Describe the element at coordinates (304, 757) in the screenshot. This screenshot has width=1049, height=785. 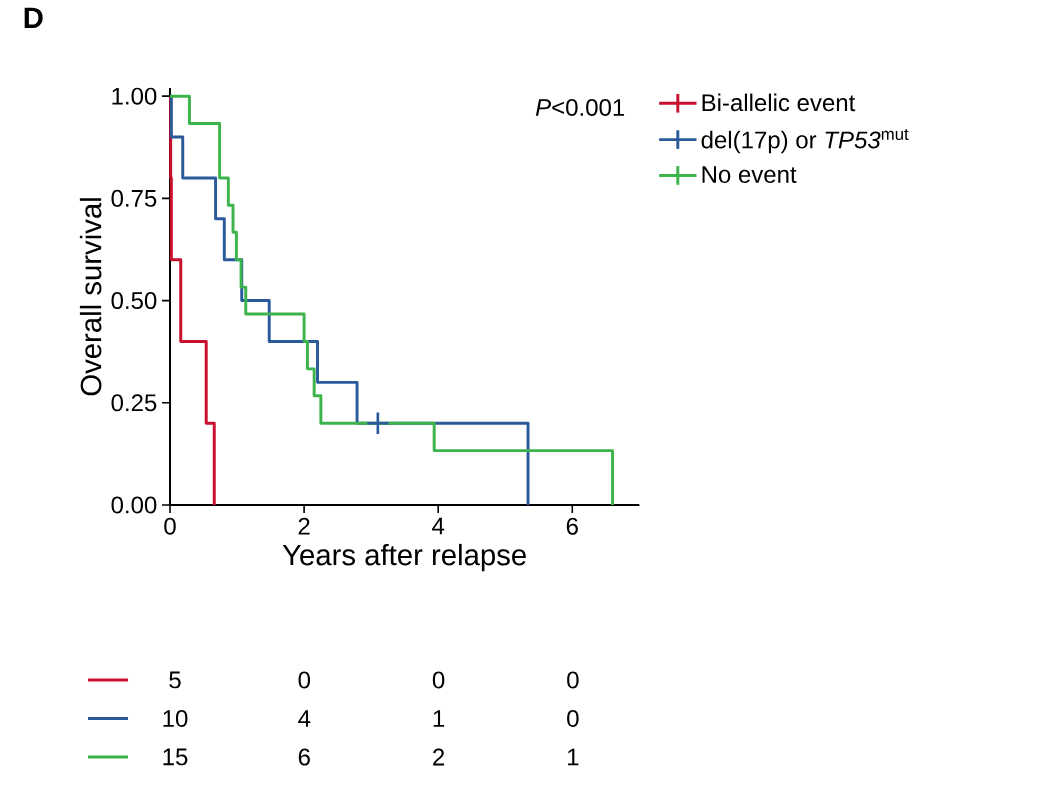
I see `text: 6` at that location.